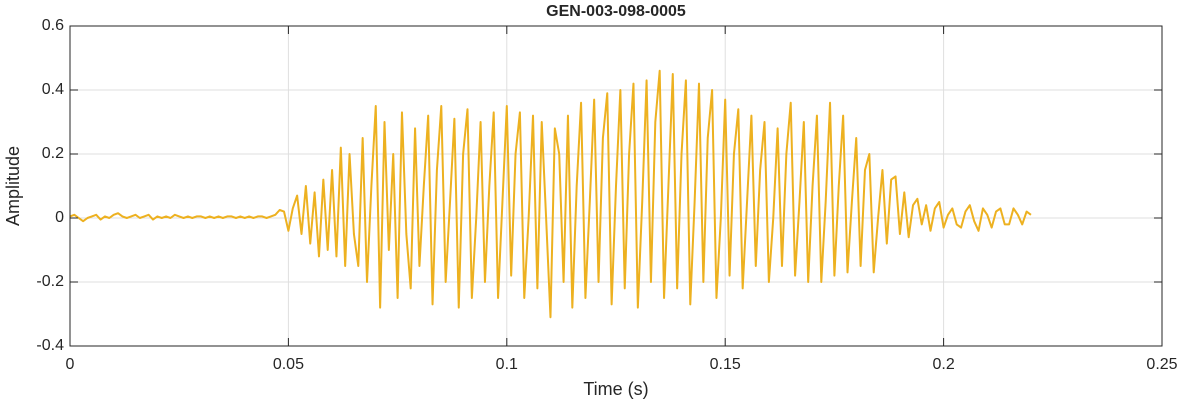  Describe the element at coordinates (288, 364) in the screenshot. I see `x-tick-label: 0.05` at that location.